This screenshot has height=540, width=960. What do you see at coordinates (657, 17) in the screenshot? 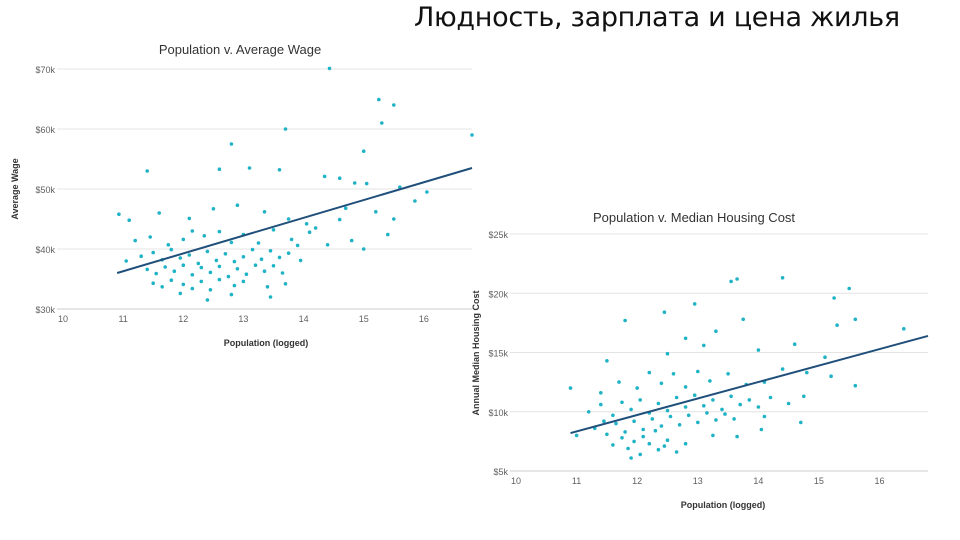
I see `slide-title: Людность, зарплата и цена жилья` at bounding box center [657, 17].